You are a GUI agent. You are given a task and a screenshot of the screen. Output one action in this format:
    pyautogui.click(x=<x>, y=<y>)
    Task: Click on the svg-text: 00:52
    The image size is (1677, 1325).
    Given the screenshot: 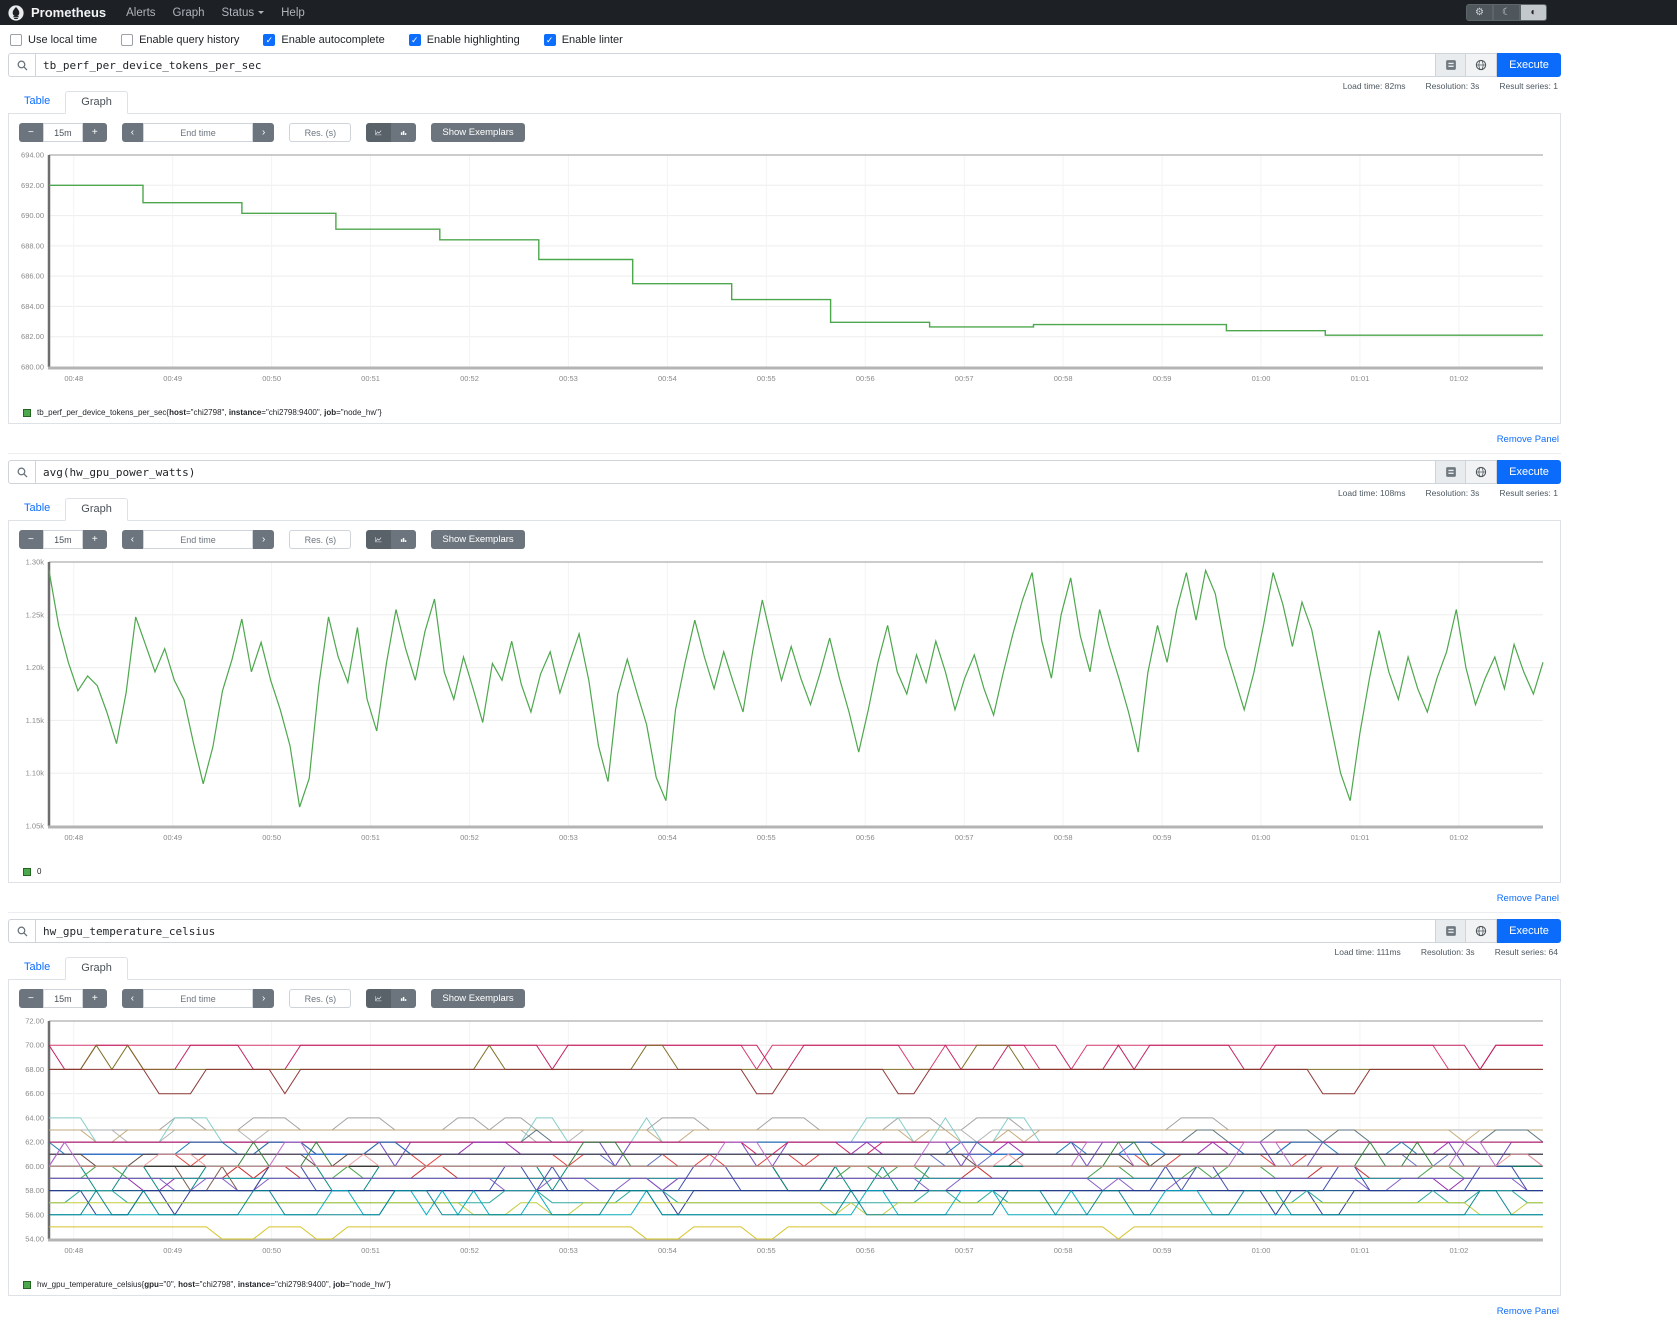 What is the action you would take?
    pyautogui.click(x=469, y=837)
    